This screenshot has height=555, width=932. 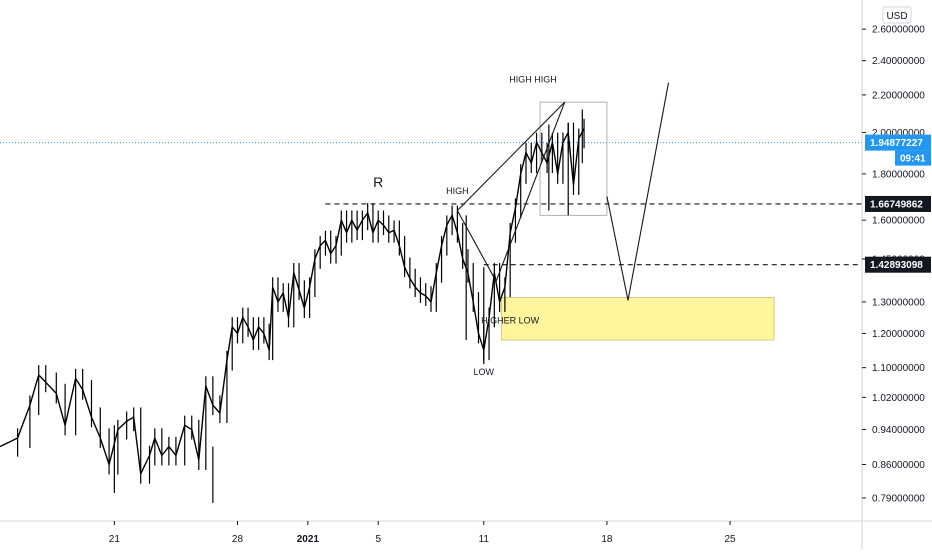 I want to click on x-tick-label: 18, so click(x=607, y=539).